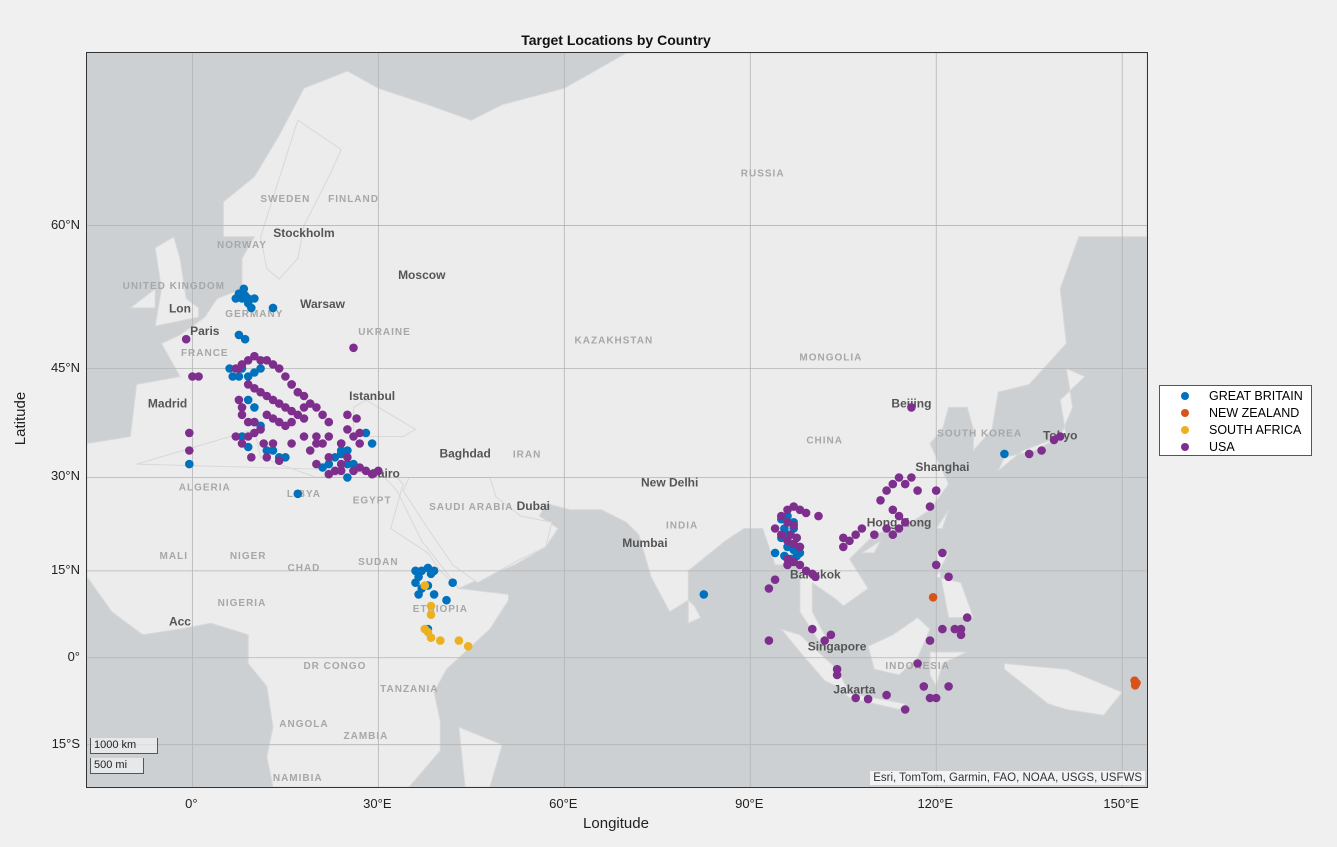 This screenshot has height=847, width=1337. Describe the element at coordinates (1230, 429) in the screenshot. I see `legend-item: SOUTH AFRICA` at that location.